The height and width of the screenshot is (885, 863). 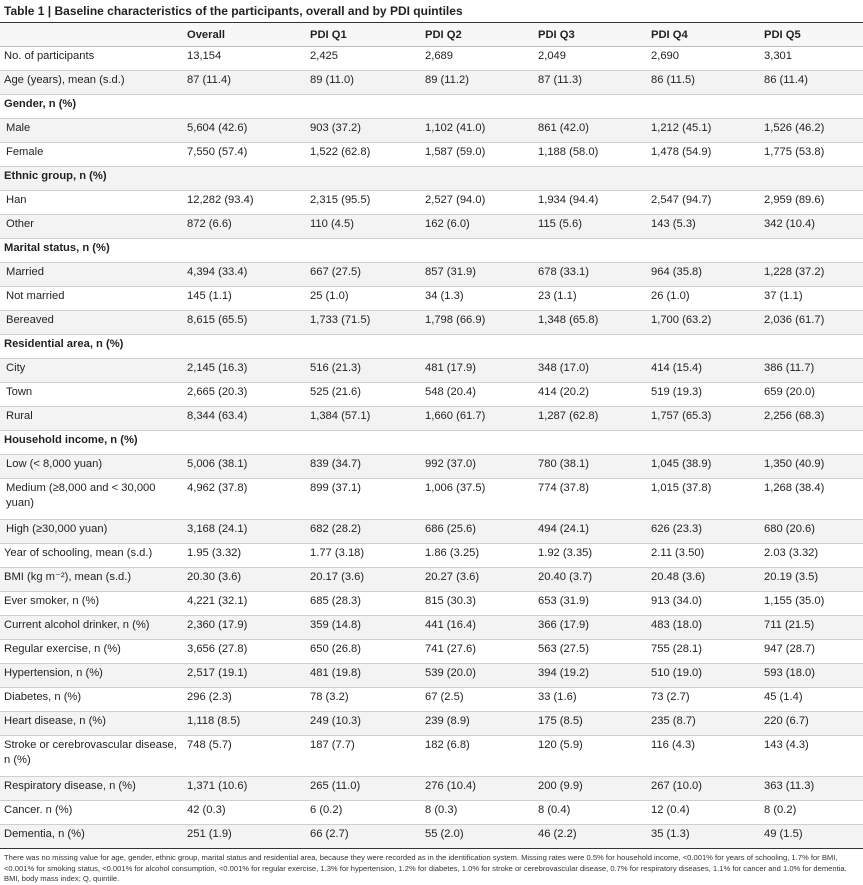 I want to click on table-cell: 1,384 (57.1), so click(x=363, y=418).